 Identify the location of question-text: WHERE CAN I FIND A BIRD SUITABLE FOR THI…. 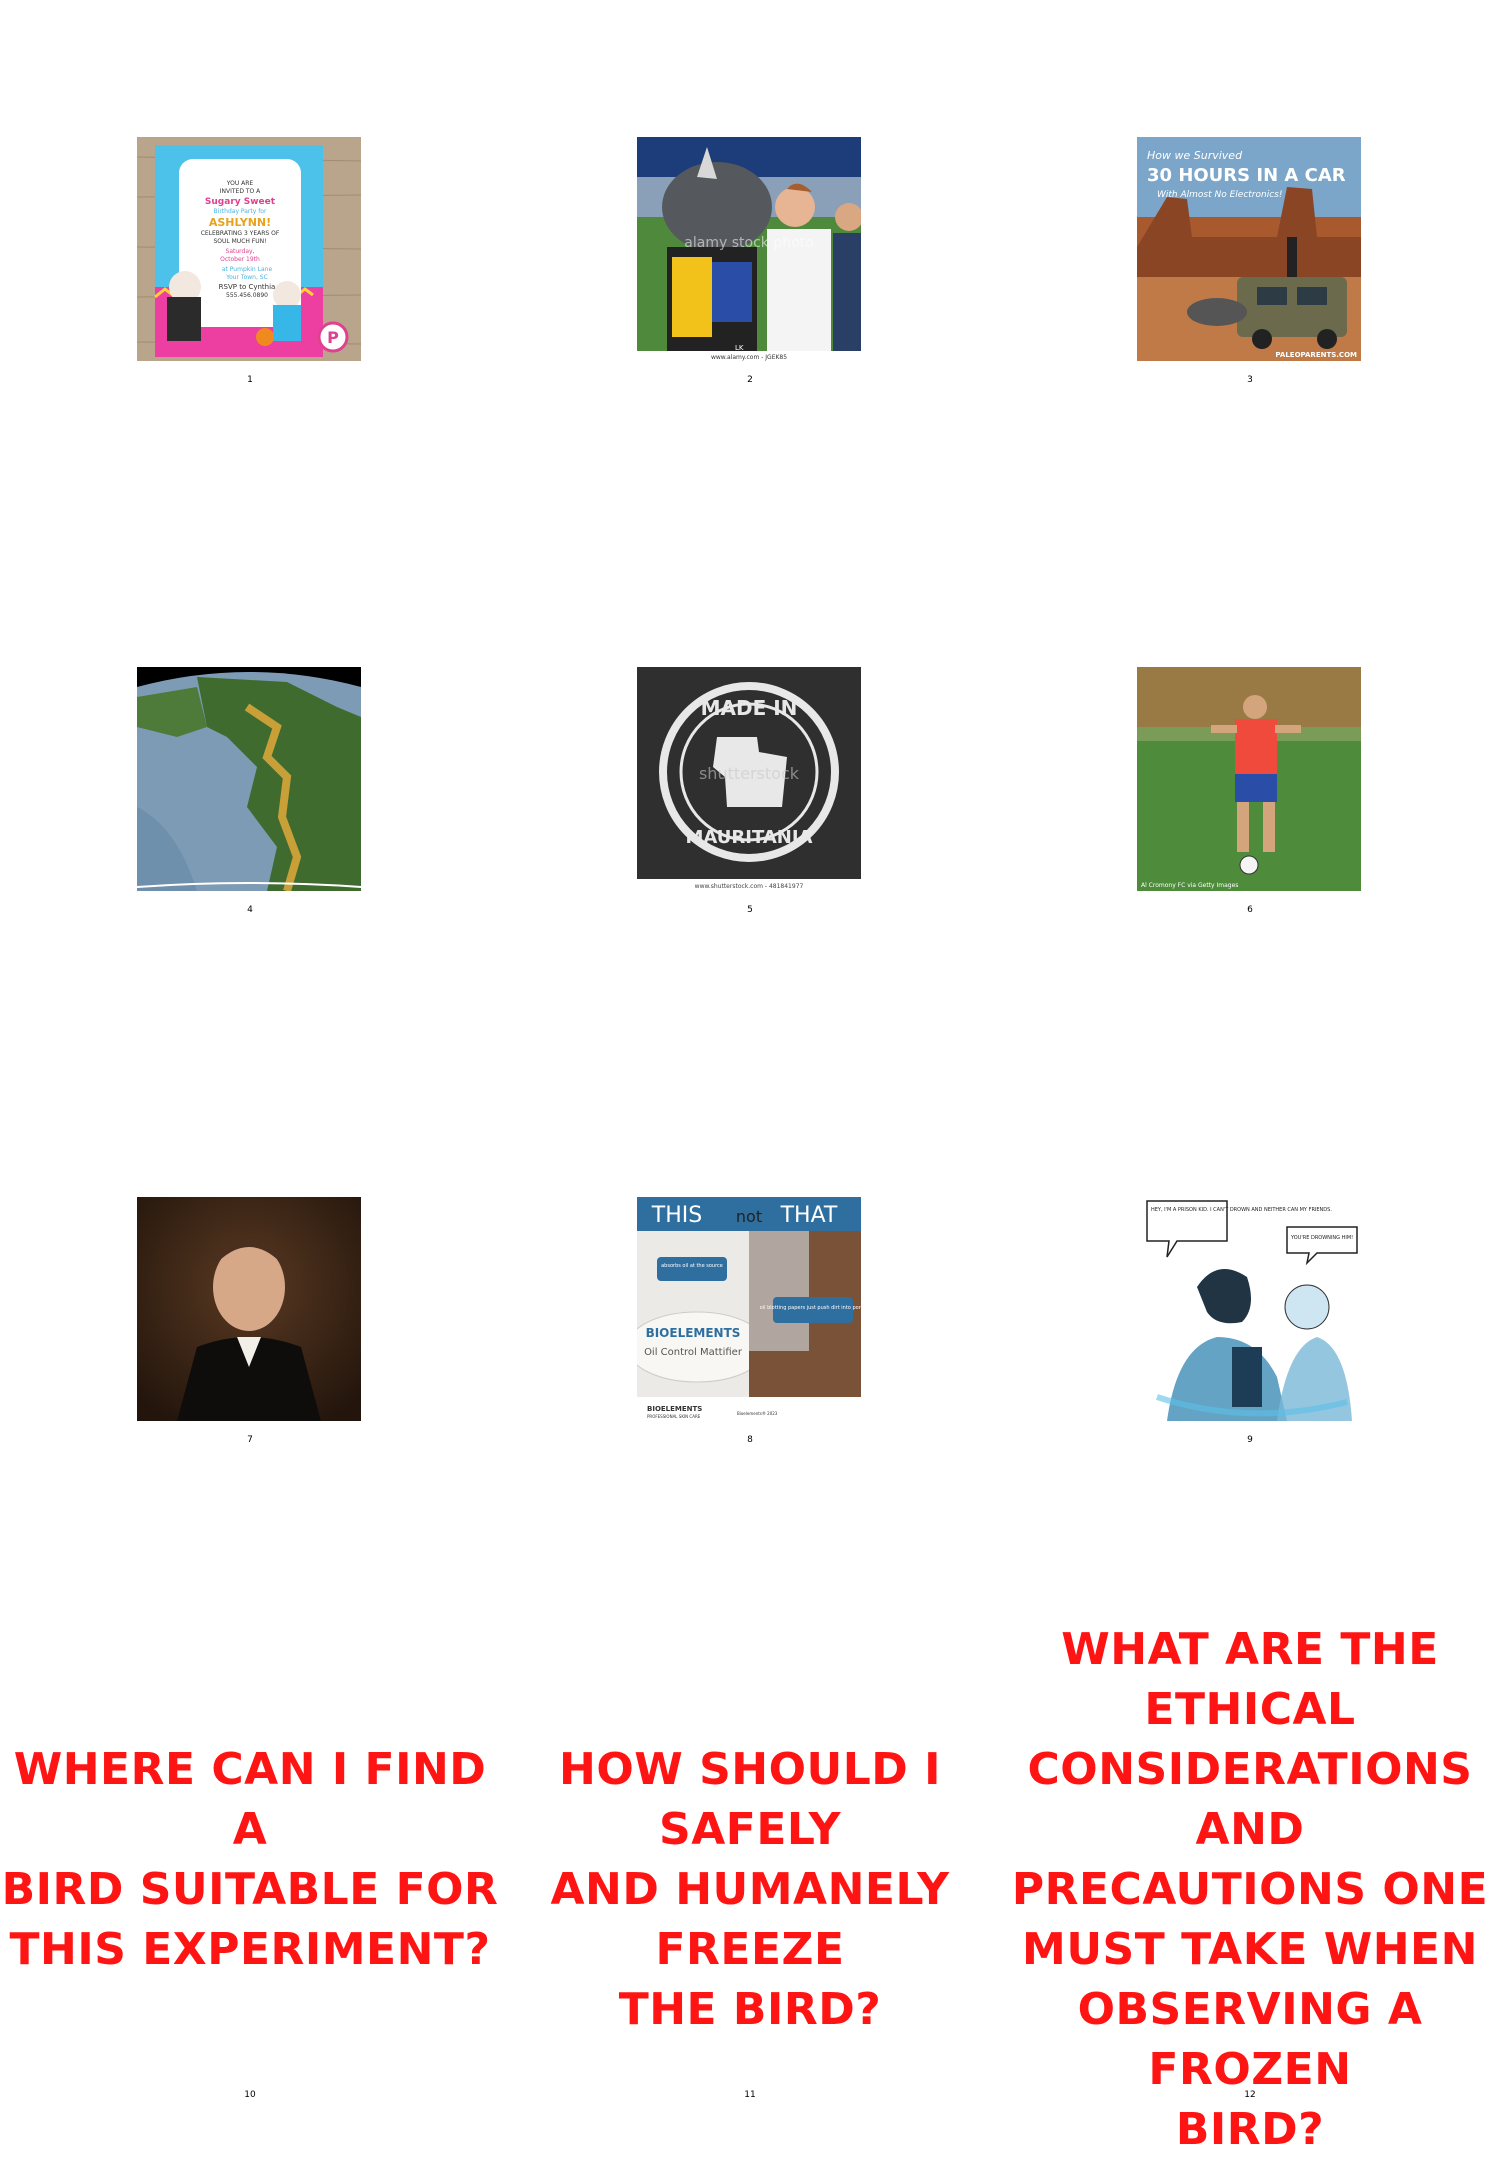
(250, 1859).